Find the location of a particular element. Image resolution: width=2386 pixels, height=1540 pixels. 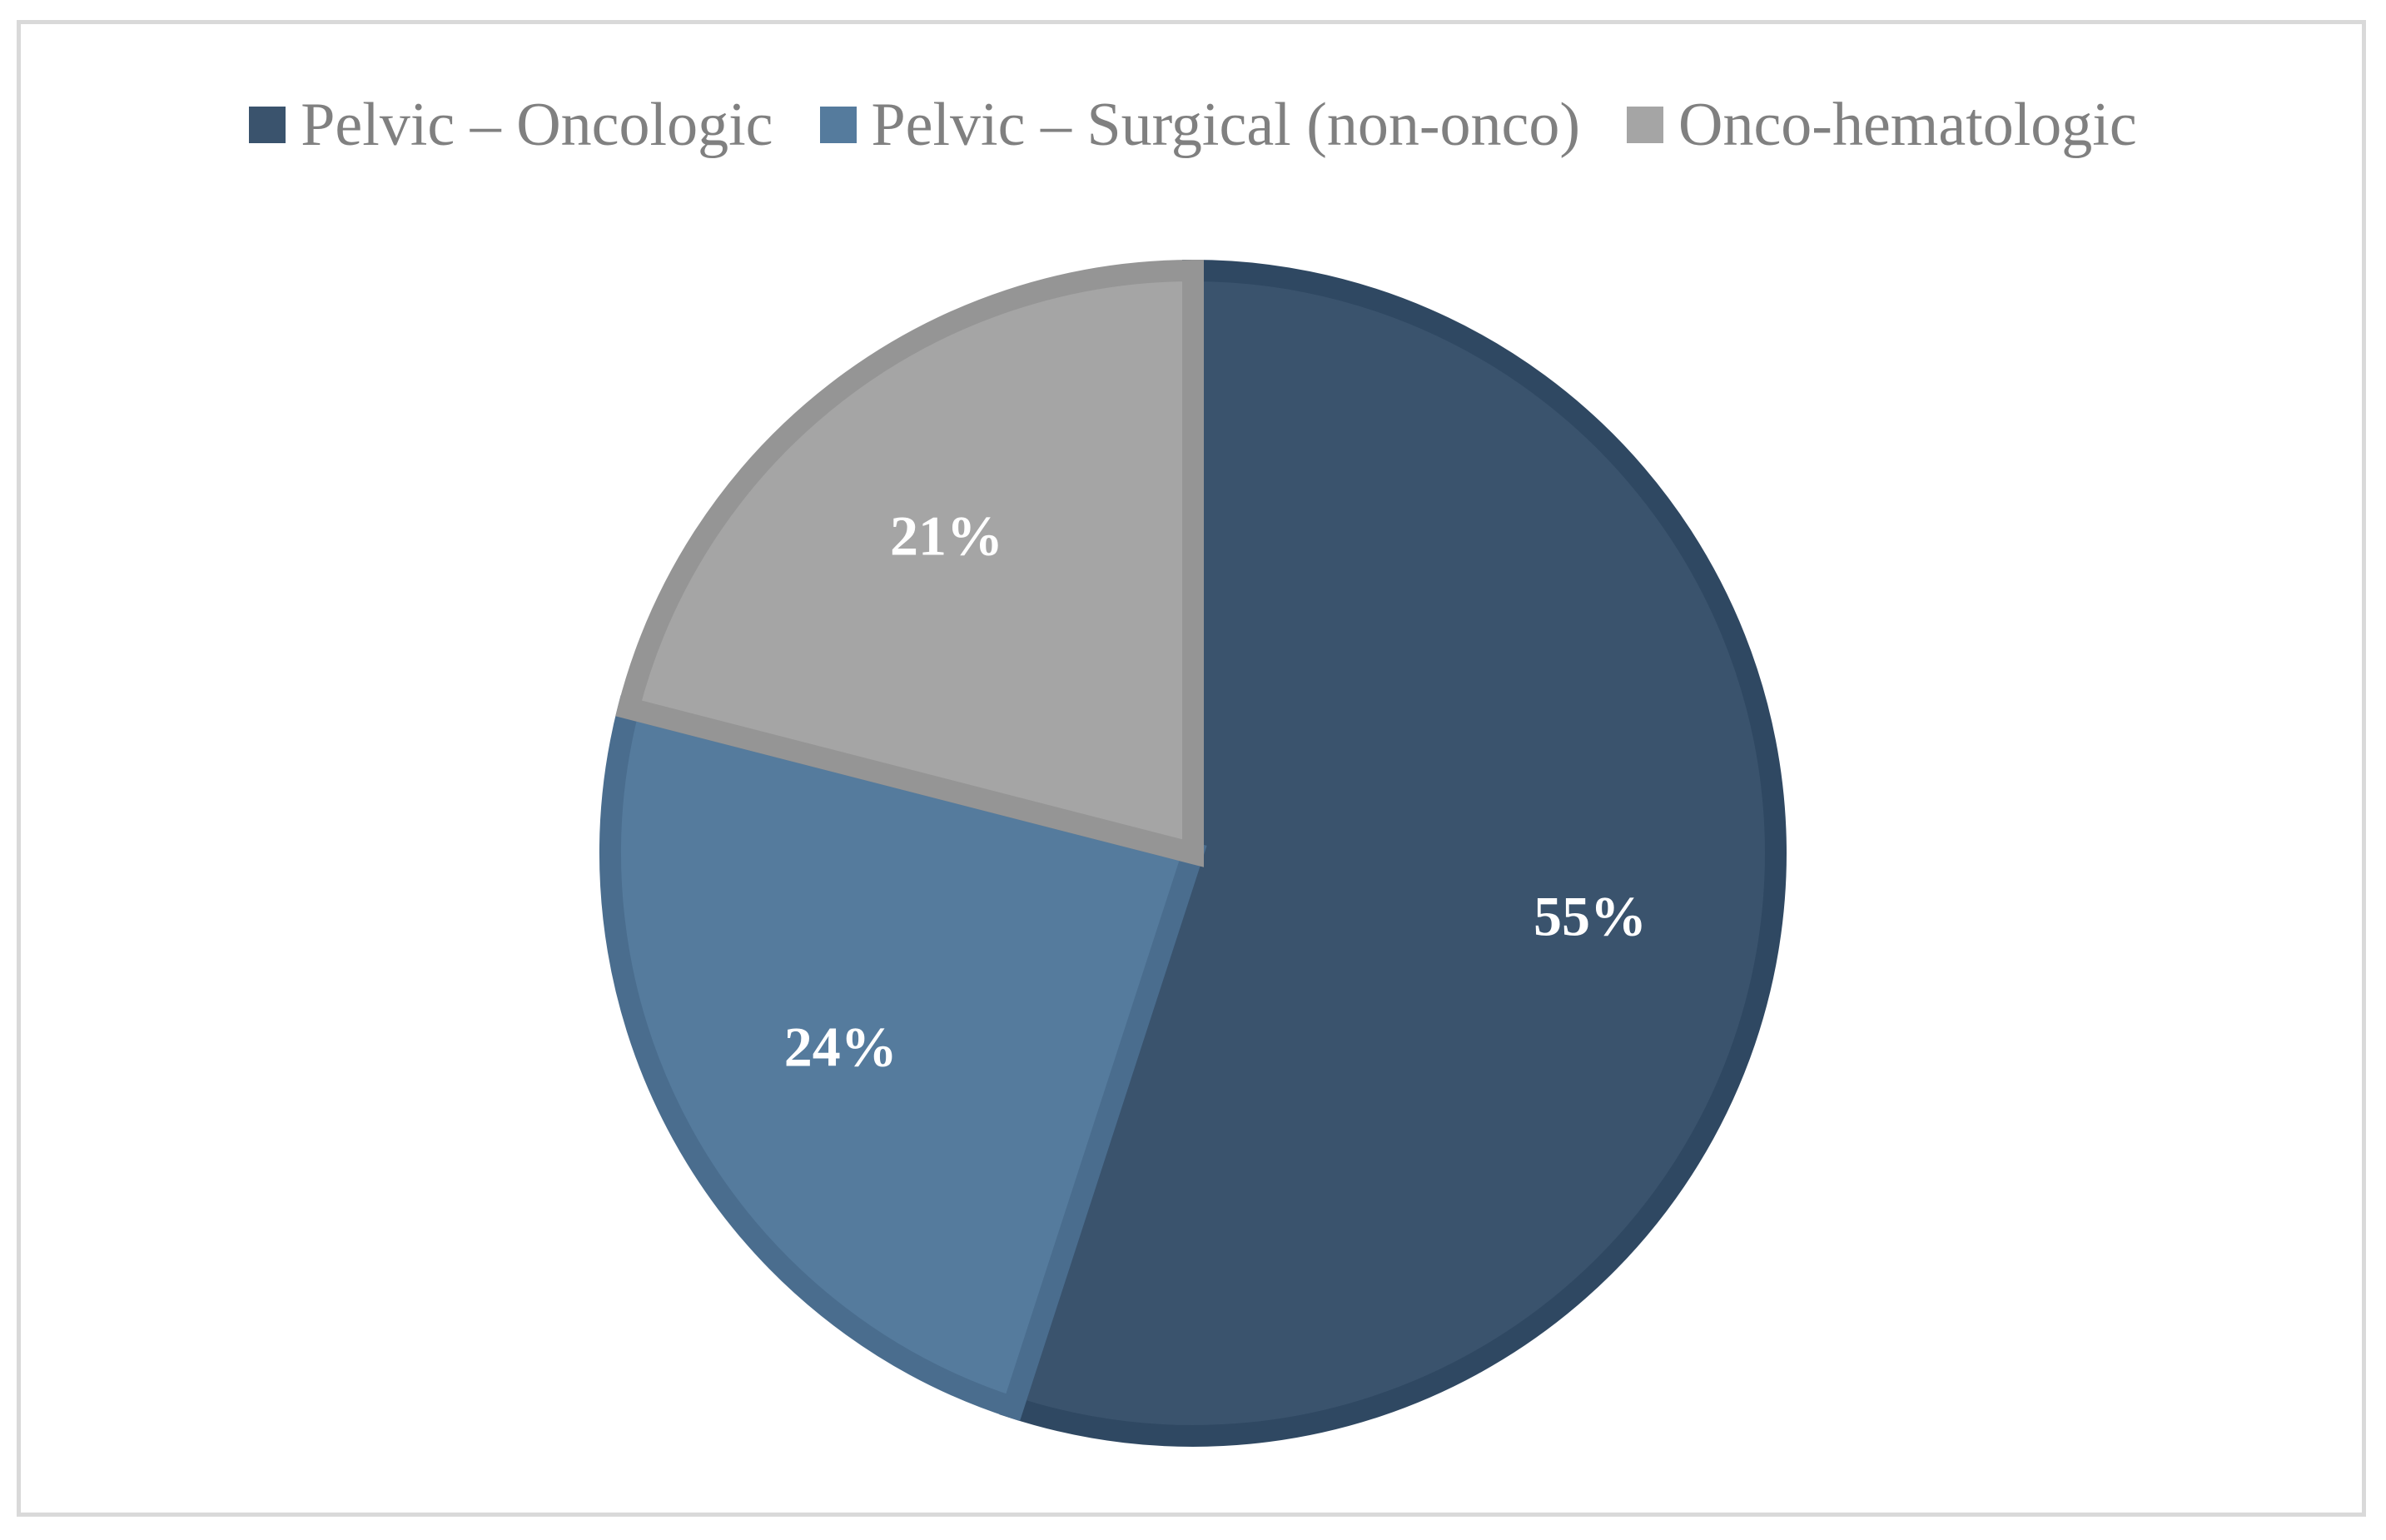

legend-label-onco-hematologic: Onco-hematologic is located at coordinates (1907, 124).